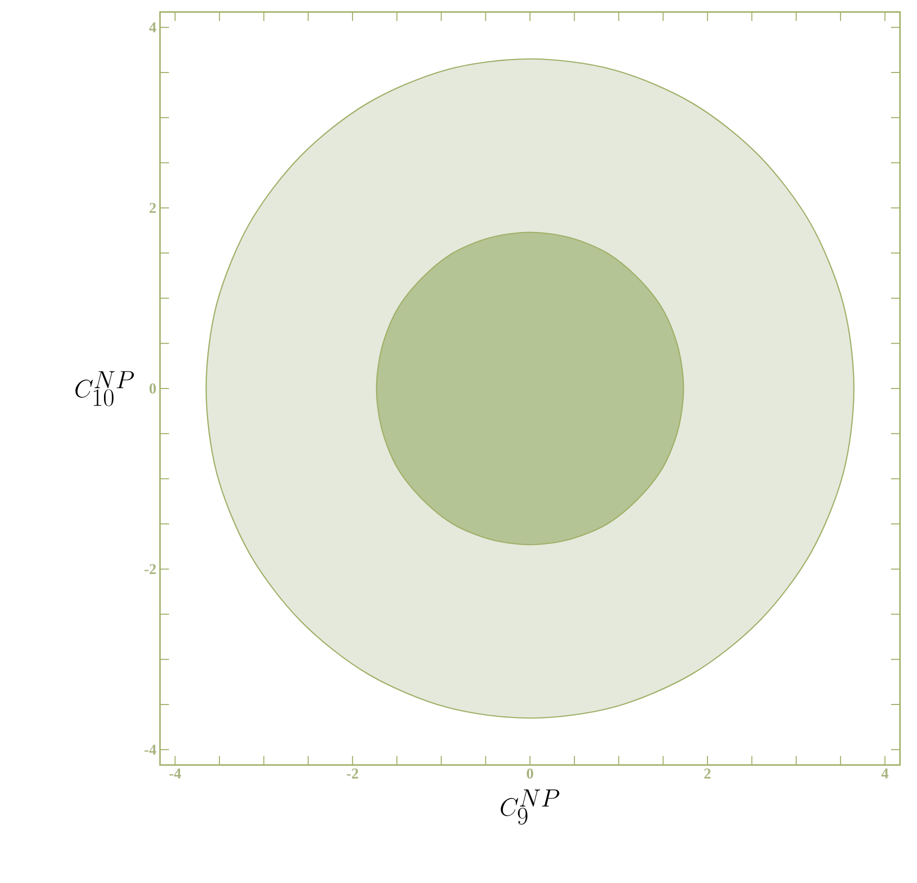 The height and width of the screenshot is (883, 917). What do you see at coordinates (153, 207) in the screenshot?
I see `y-tick-label: 2` at bounding box center [153, 207].